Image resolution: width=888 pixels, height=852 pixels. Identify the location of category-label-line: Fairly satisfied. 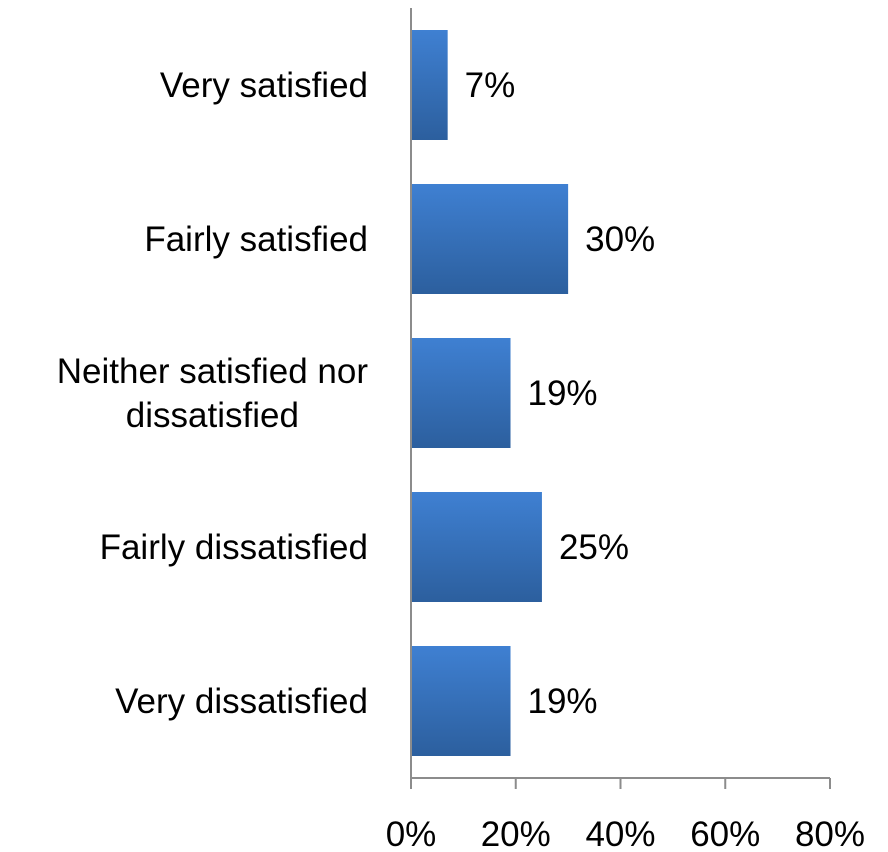
(256, 239).